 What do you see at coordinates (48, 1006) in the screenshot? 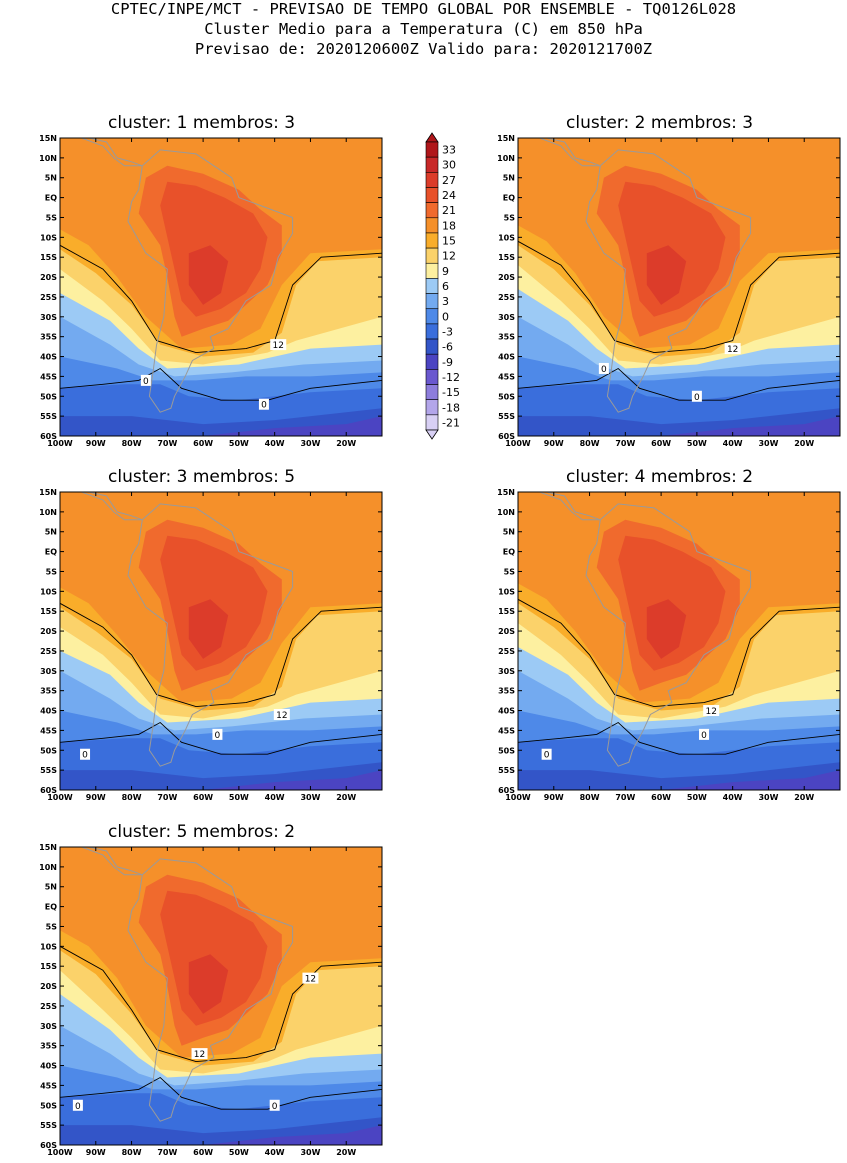
I see `lat-tick-label: 25S` at bounding box center [48, 1006].